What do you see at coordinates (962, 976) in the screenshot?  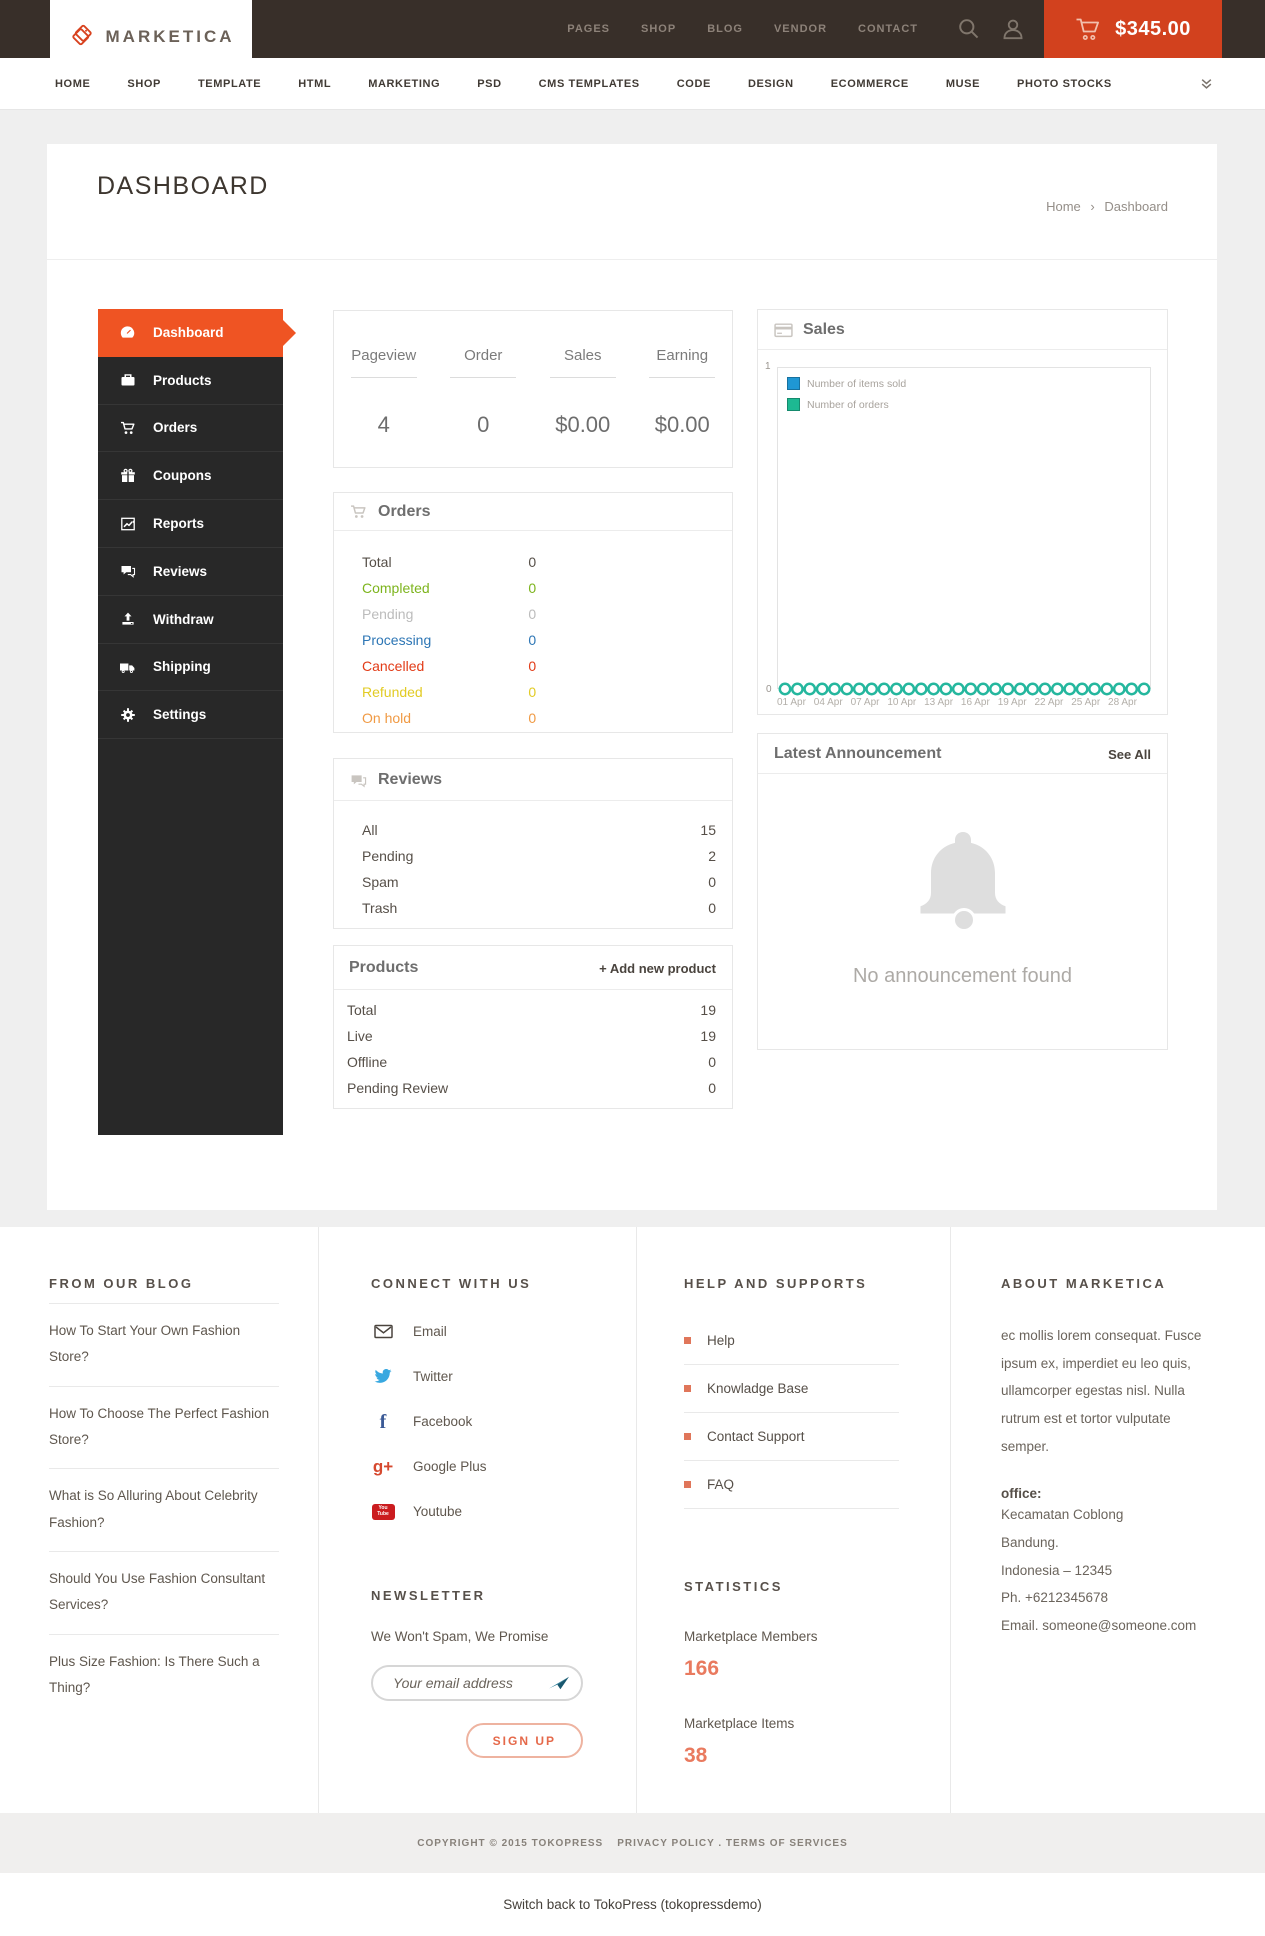 I see `announcement-empty-message: No announcement found` at bounding box center [962, 976].